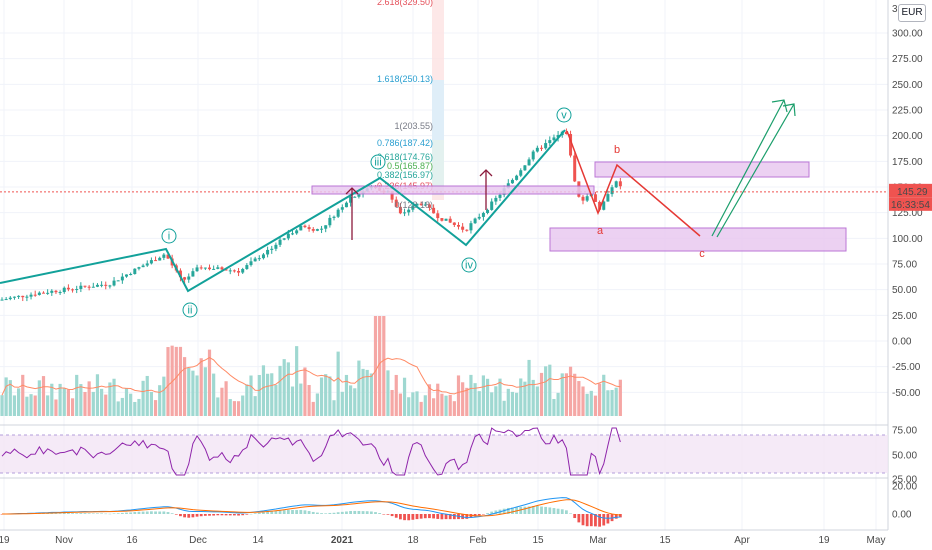 The image size is (932, 550). Describe the element at coordinates (564, 116) in the screenshot. I see `wave-label-v: v` at that location.